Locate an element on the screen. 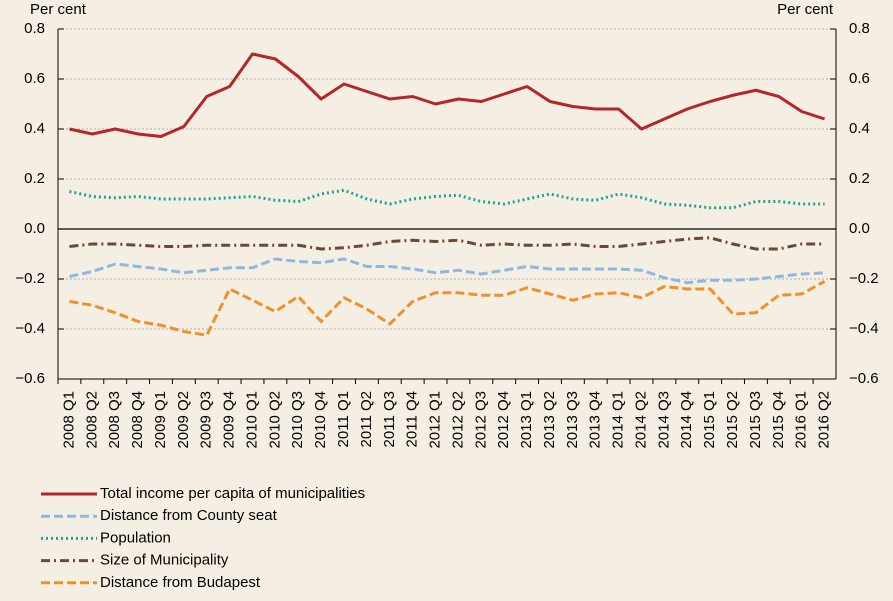 The height and width of the screenshot is (601, 893). x-tick-label: 2011 Q2 is located at coordinates (366, 419).